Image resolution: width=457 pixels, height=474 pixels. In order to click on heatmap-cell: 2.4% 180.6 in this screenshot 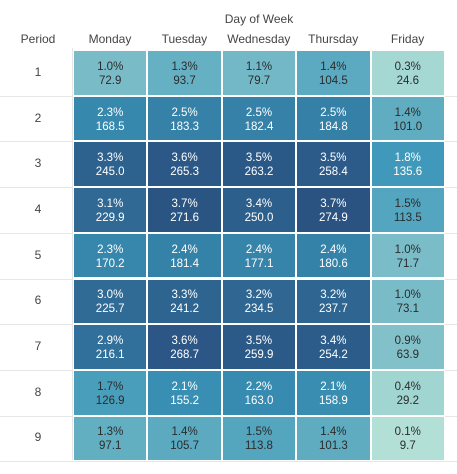, I will do `click(333, 255)`.